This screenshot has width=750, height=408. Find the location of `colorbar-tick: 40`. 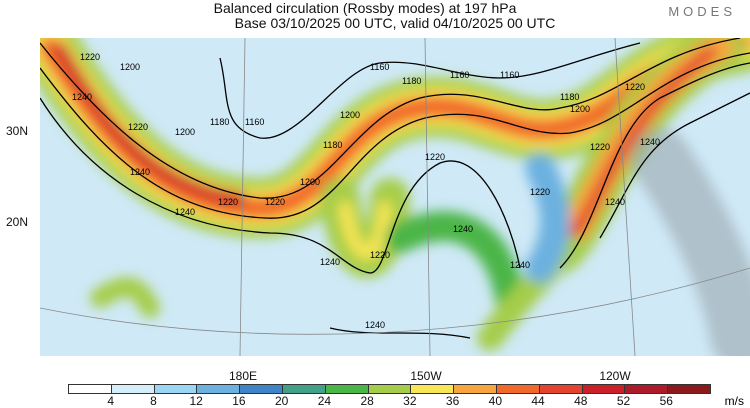

colorbar-tick: 40 is located at coordinates (495, 401).